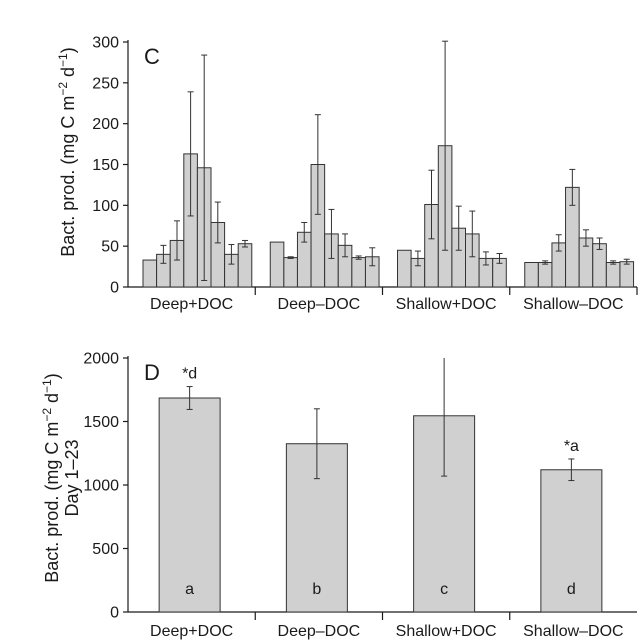 The height and width of the screenshot is (642, 642). I want to click on bar-group-letter: b, so click(316, 589).